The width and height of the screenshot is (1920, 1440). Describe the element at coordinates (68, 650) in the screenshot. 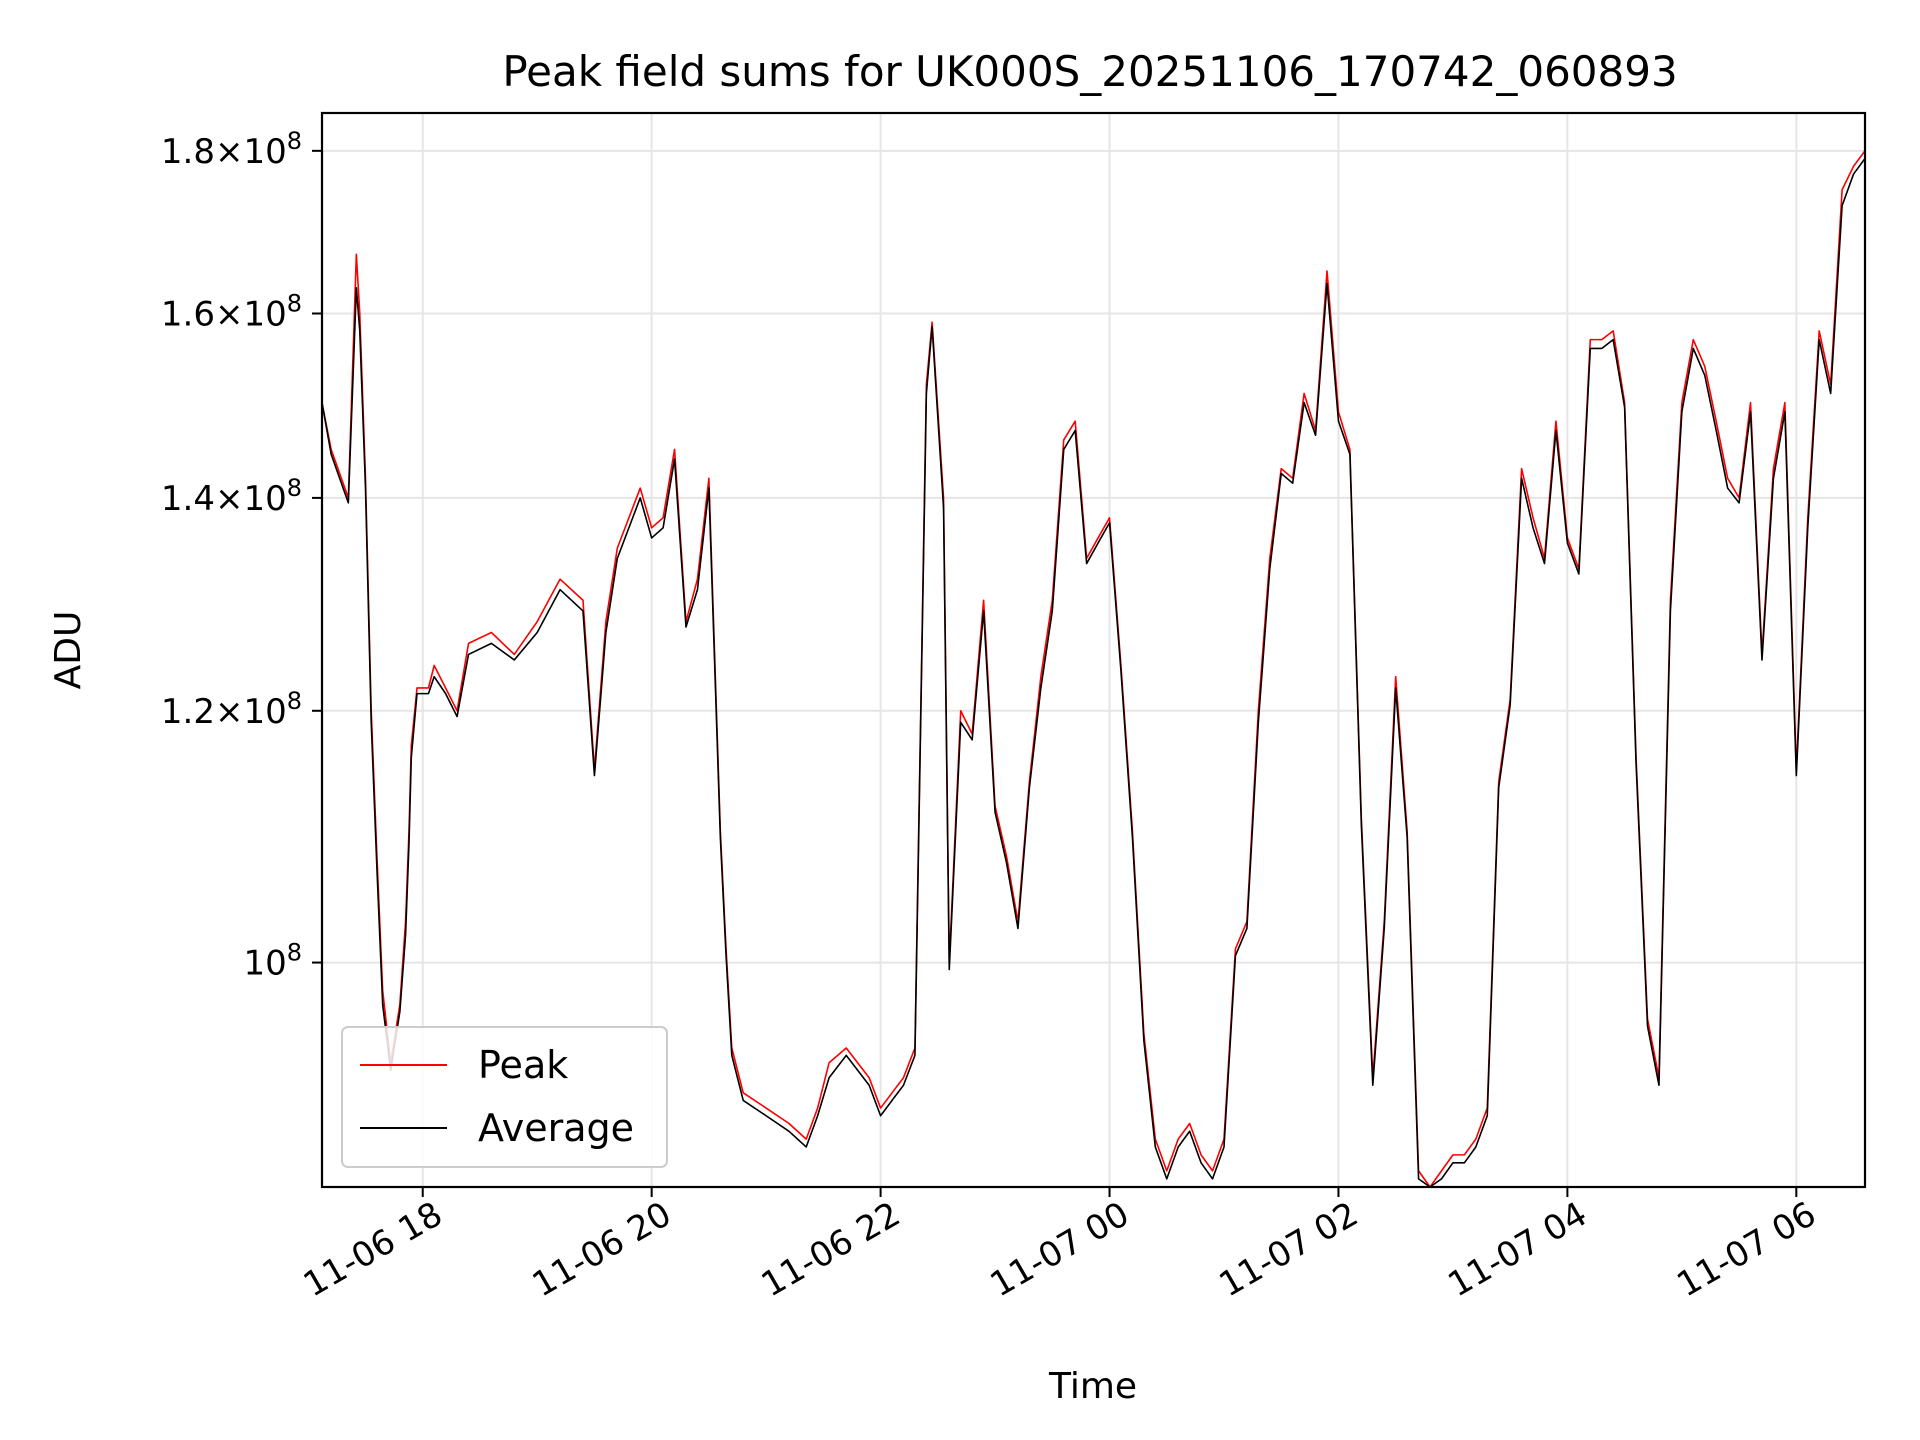

I see `y-axis-label: ADU` at that location.